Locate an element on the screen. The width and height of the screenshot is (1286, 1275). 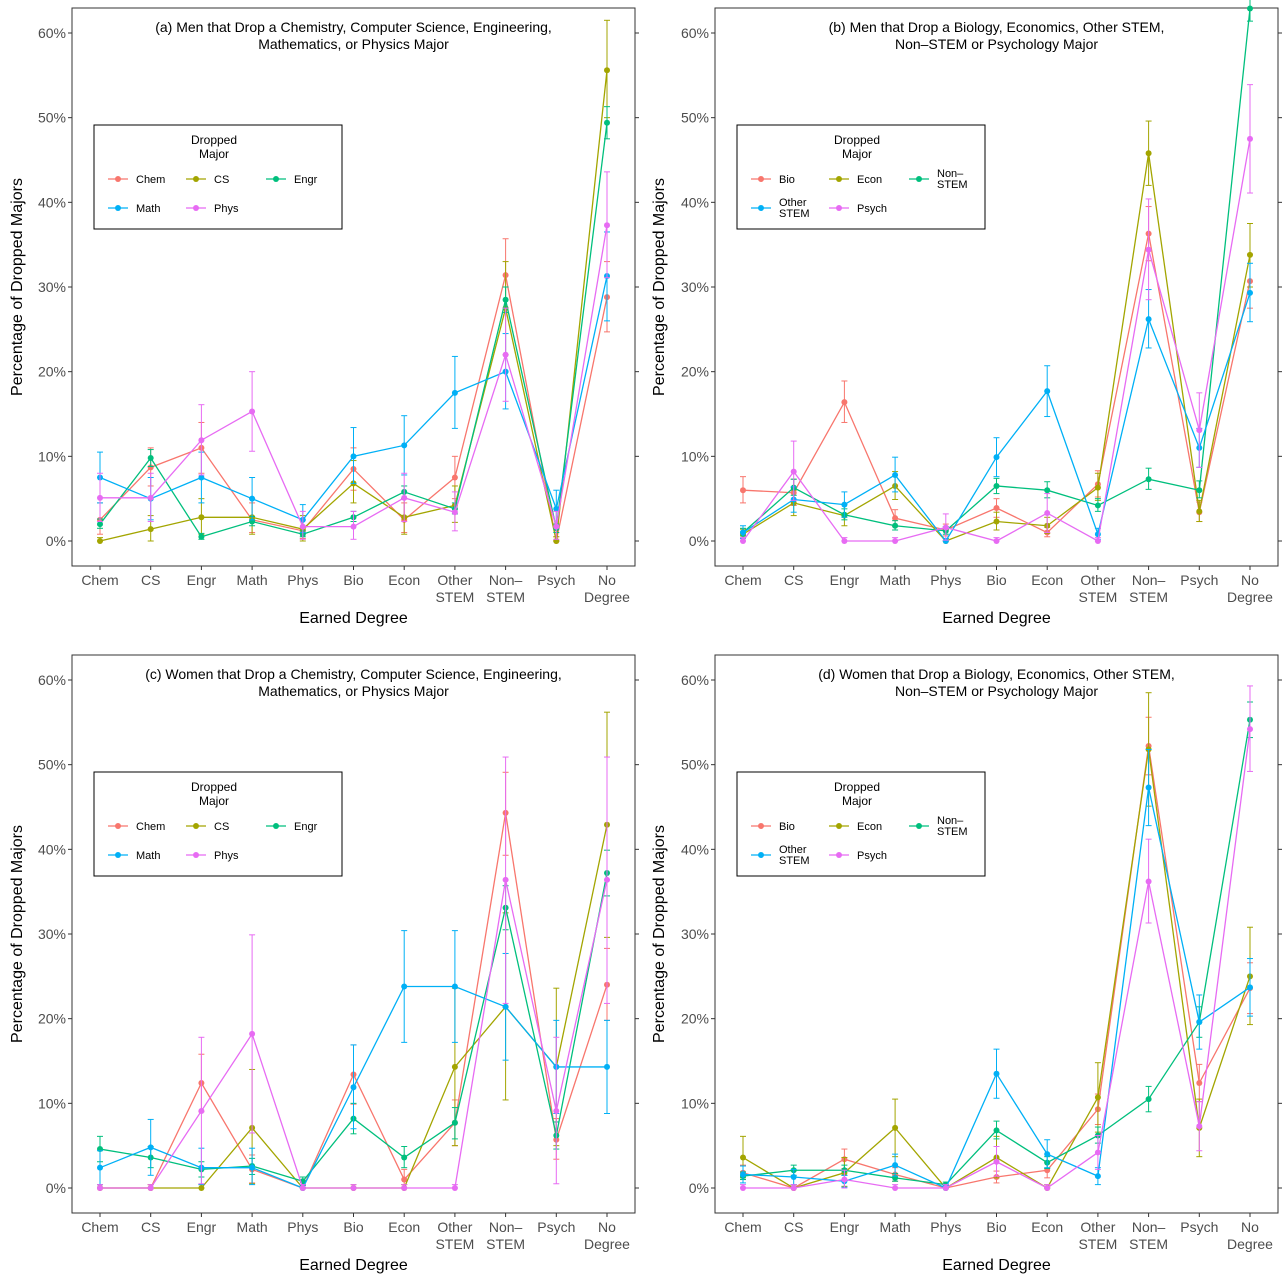
legend-item: CS is located at coordinates (207, 827).